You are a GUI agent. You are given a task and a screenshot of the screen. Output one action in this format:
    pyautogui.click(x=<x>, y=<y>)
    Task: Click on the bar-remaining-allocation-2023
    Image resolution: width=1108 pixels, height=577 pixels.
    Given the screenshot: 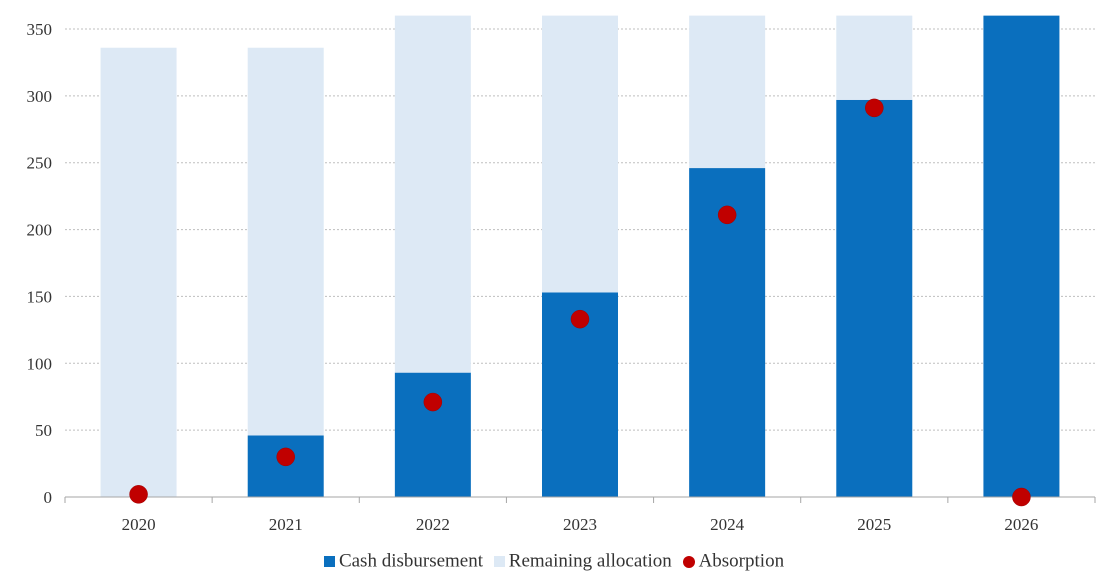 What is the action you would take?
    pyautogui.click(x=580, y=154)
    